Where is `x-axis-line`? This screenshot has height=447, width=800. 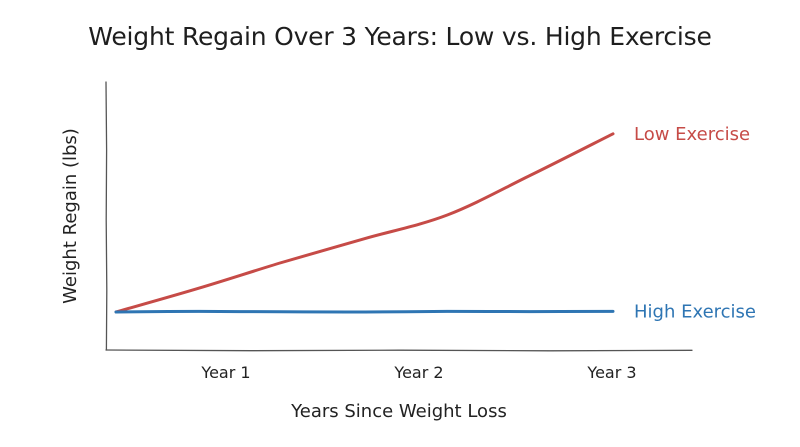
x-axis-line is located at coordinates (399, 350).